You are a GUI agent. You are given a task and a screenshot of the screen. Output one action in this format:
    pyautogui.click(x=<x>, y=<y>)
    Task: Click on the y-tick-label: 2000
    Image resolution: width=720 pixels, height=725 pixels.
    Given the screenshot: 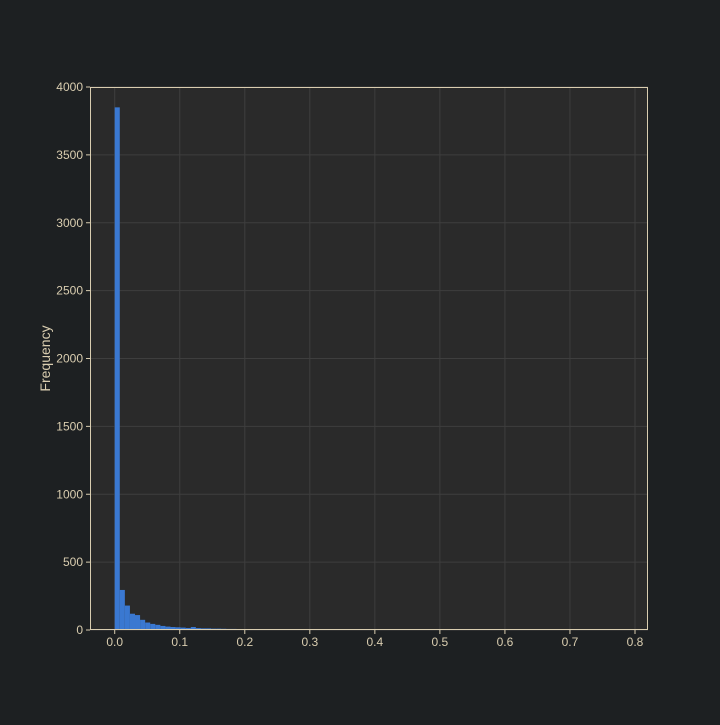 What is the action you would take?
    pyautogui.click(x=69, y=359)
    